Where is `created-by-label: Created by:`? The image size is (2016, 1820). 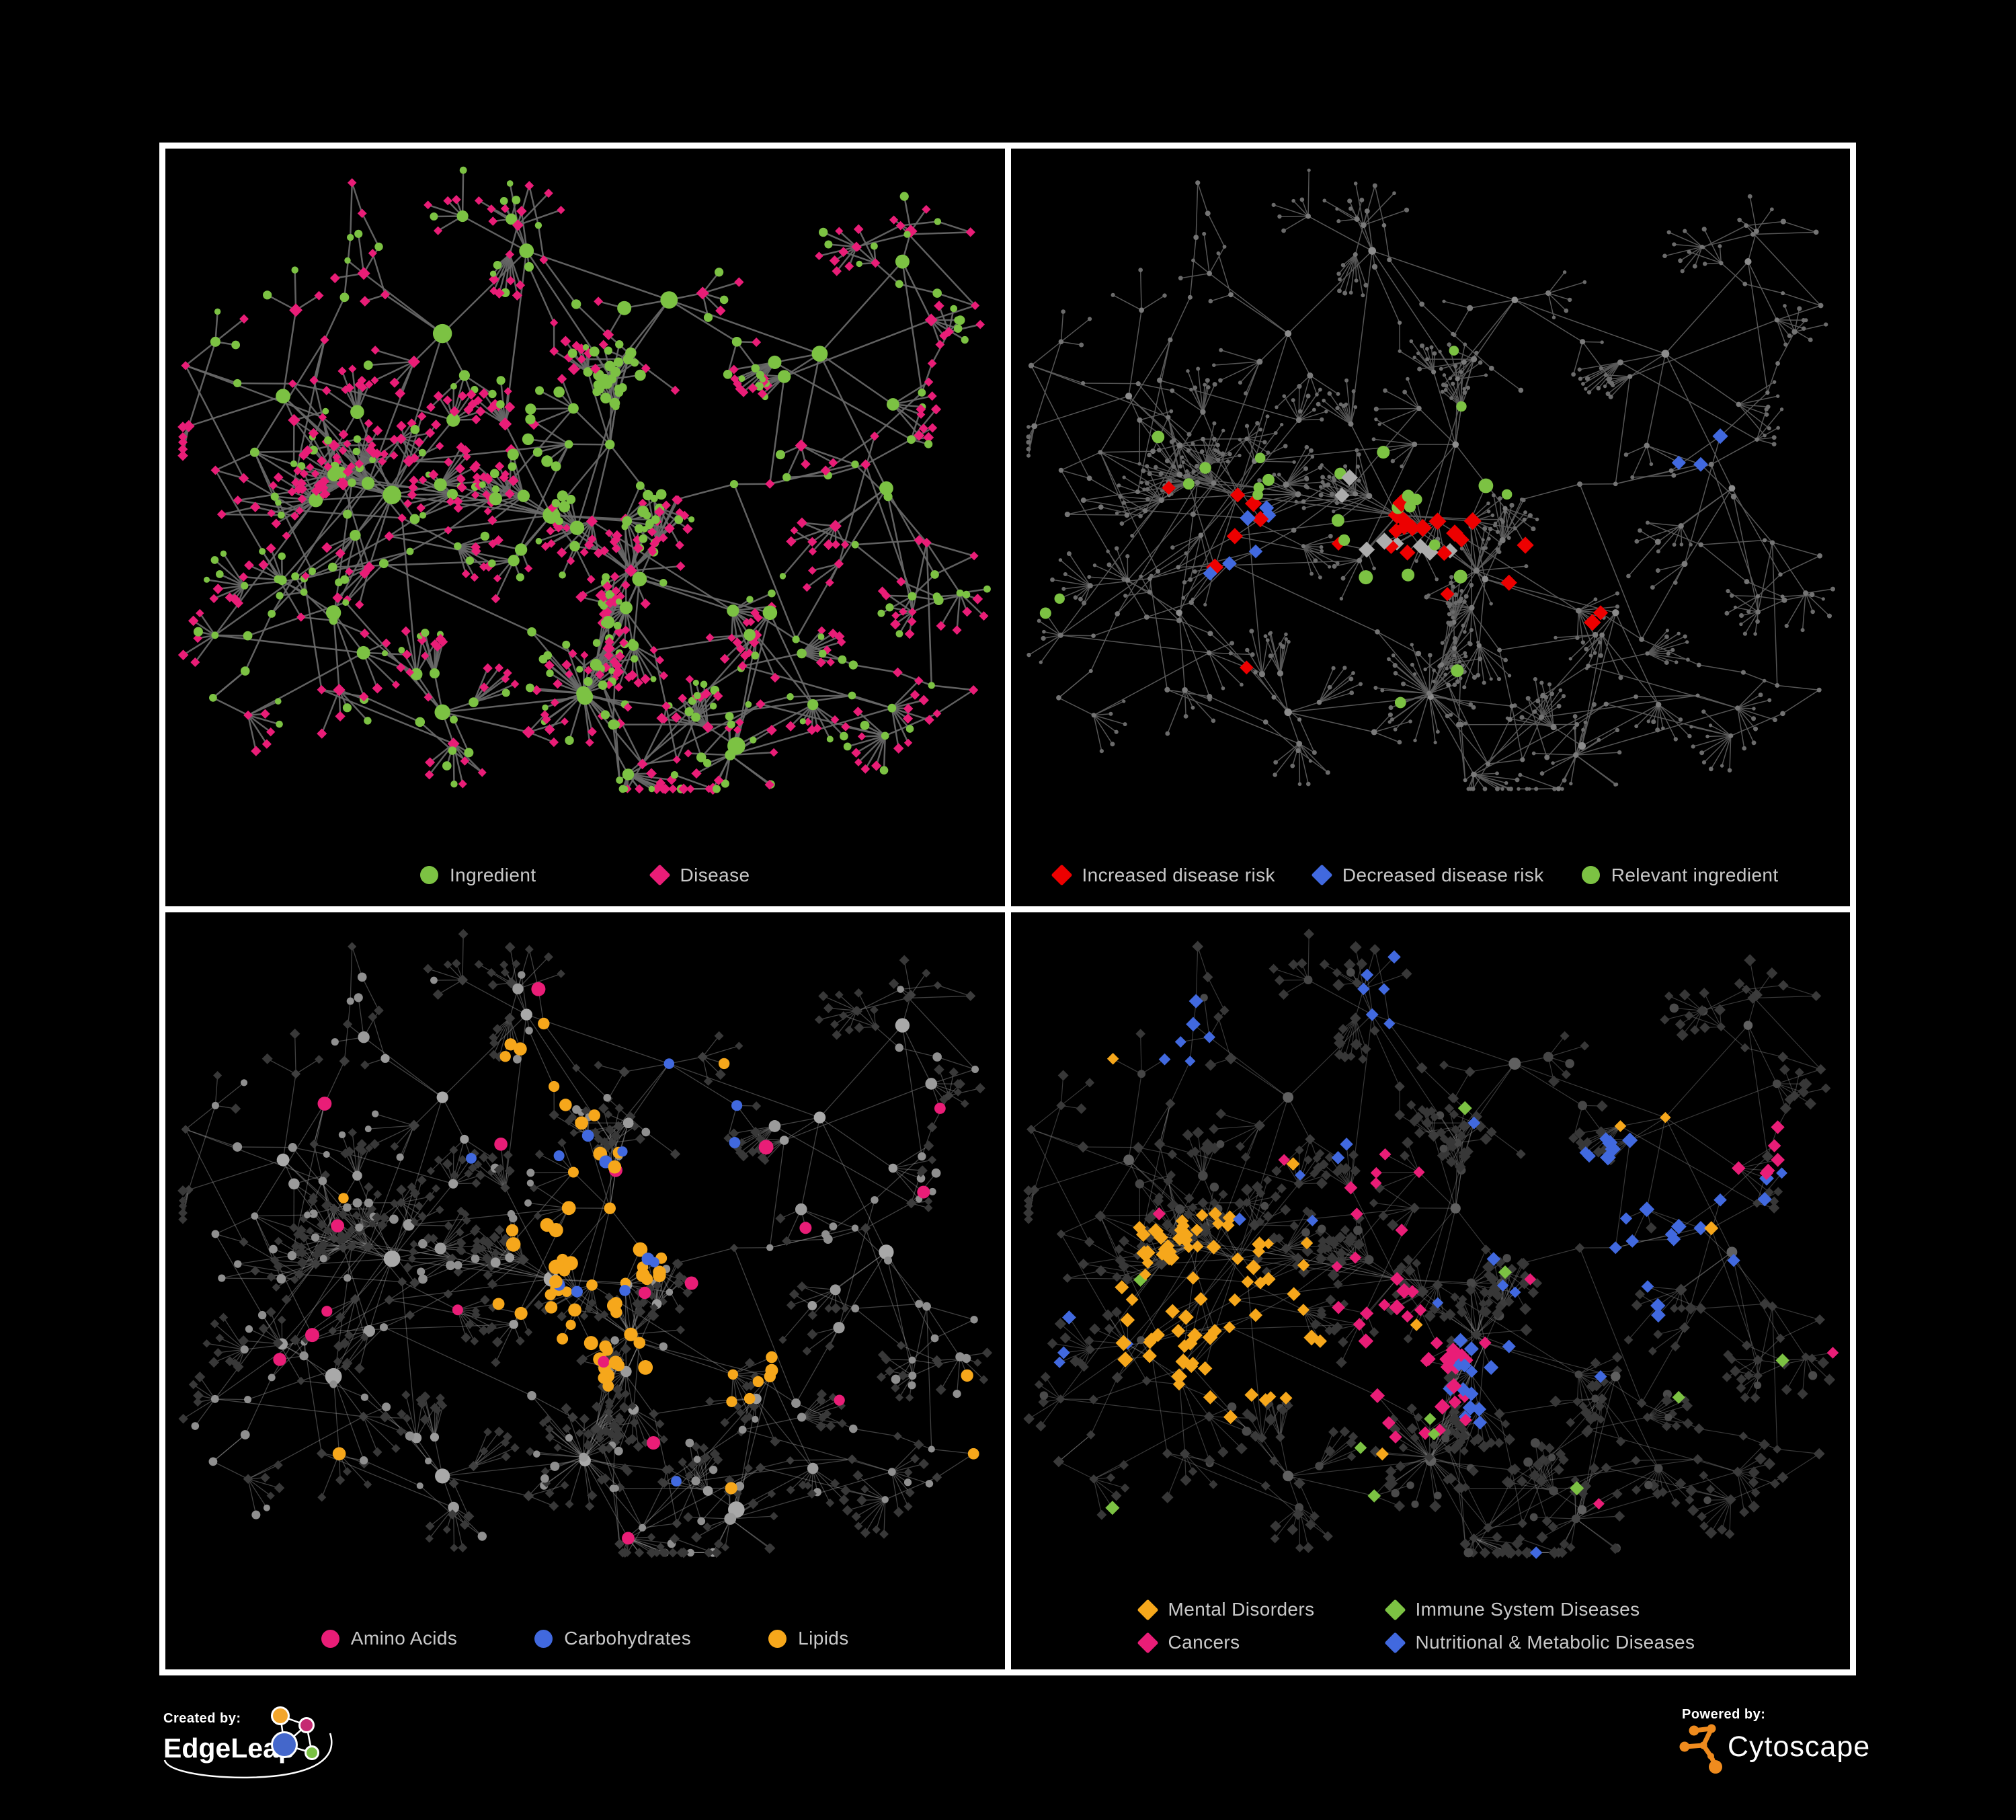
created-by-label: Created by: is located at coordinates (202, 1718).